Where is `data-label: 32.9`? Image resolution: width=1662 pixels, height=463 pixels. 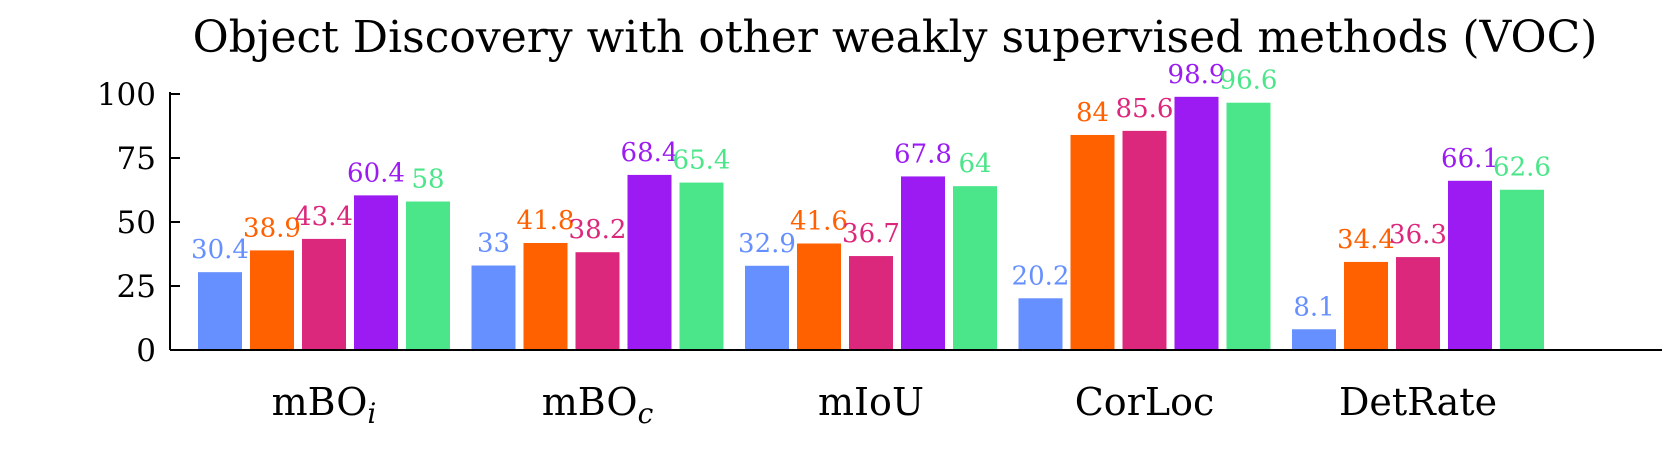 data-label: 32.9 is located at coordinates (767, 244).